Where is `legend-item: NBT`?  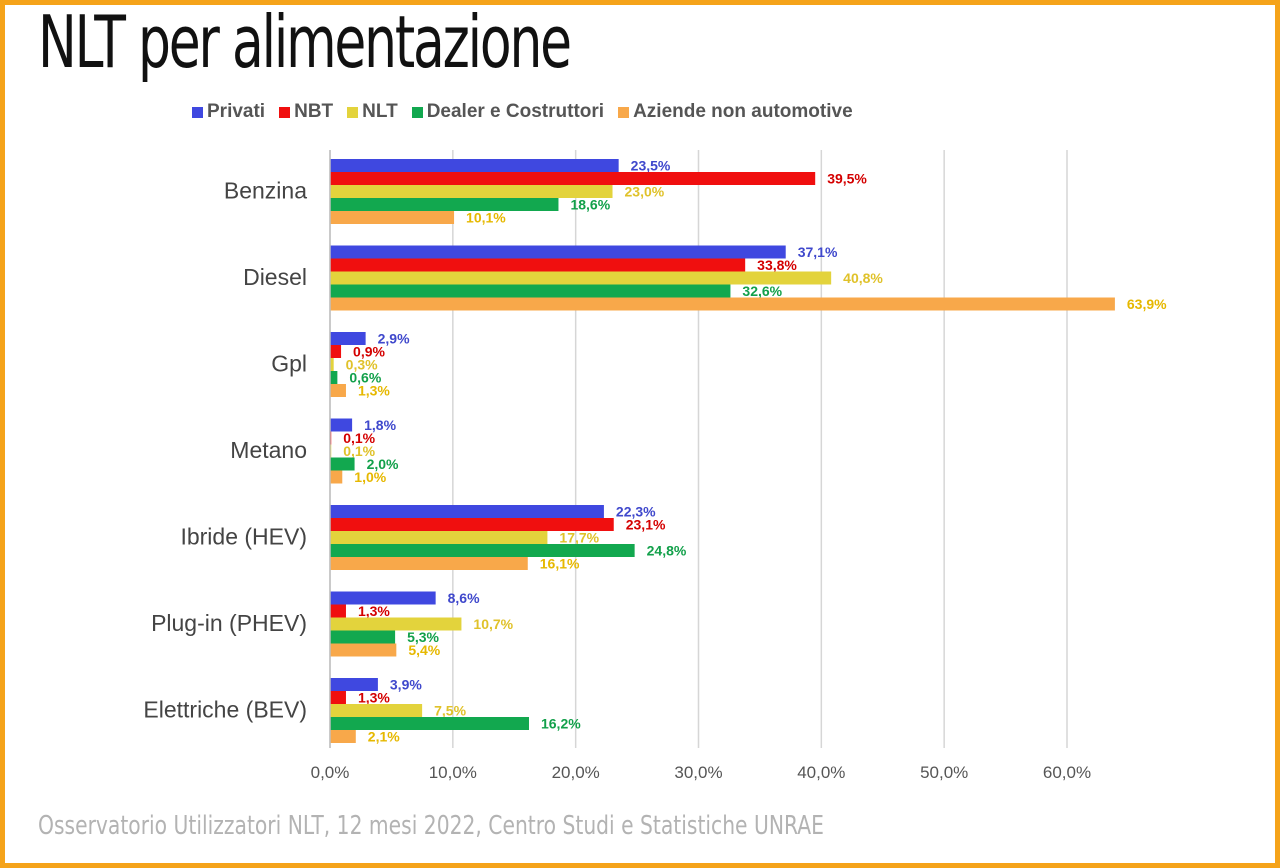
legend-item: NBT is located at coordinates (306, 112).